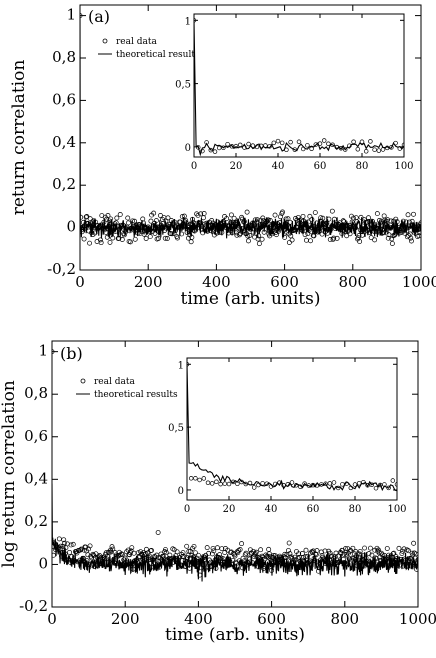  What do you see at coordinates (64, 142) in the screenshot?
I see `panel-a-main-y-tick-label: 0,4` at bounding box center [64, 142].